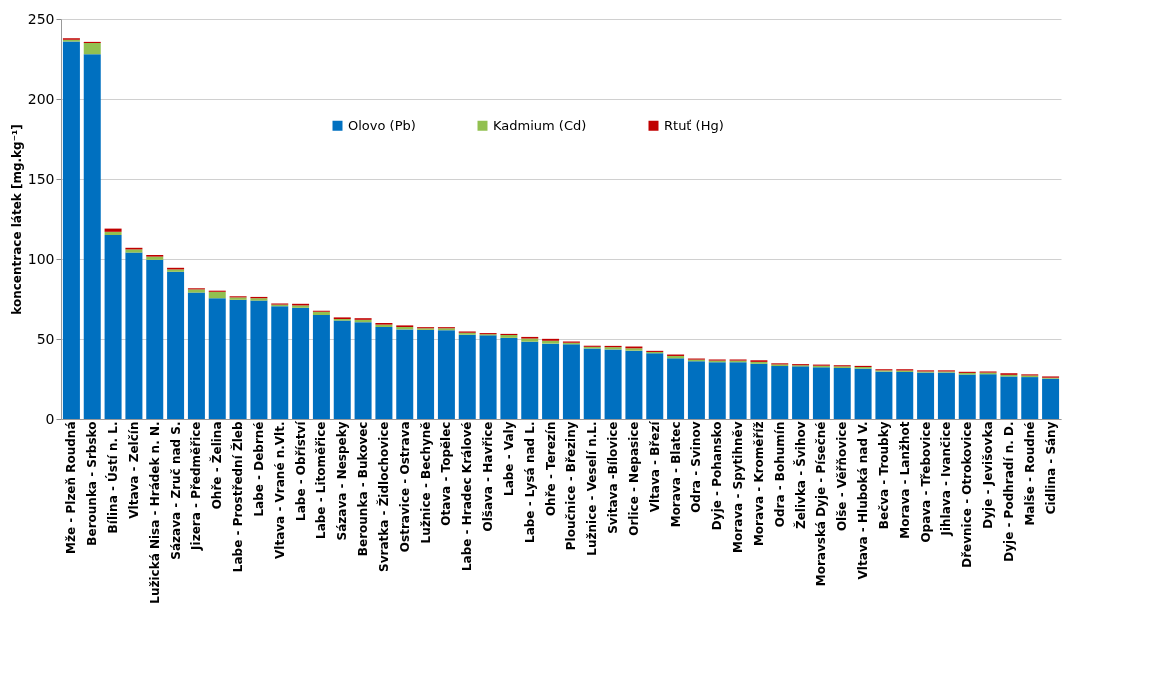  Describe the element at coordinates (258, 469) in the screenshot. I see `x-tick-label: Labe - Debrné` at that location.